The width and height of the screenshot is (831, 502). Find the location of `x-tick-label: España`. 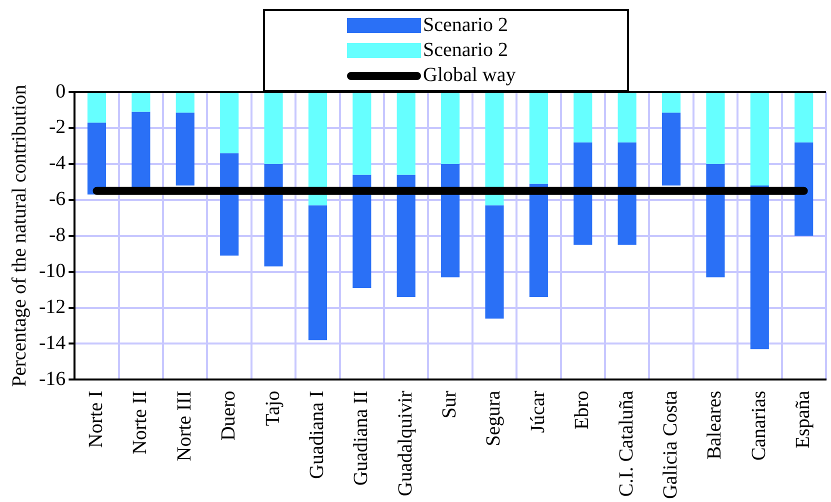

x-tick-label: España is located at coordinates (803, 419).